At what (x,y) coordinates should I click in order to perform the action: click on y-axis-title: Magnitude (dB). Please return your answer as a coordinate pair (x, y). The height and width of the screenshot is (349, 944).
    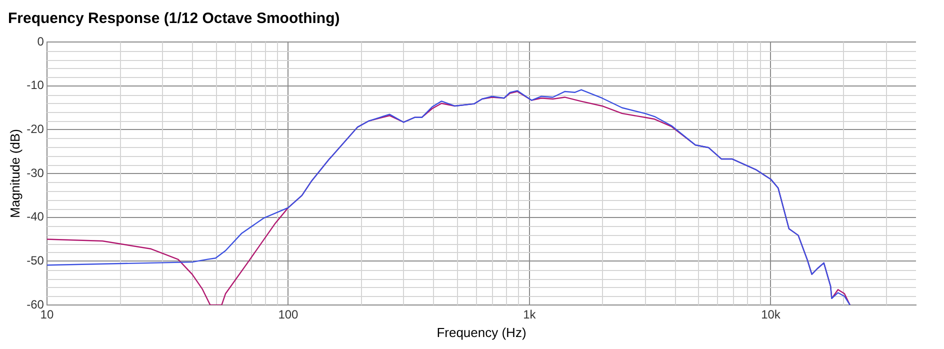
    Looking at the image, I should click on (14, 173).